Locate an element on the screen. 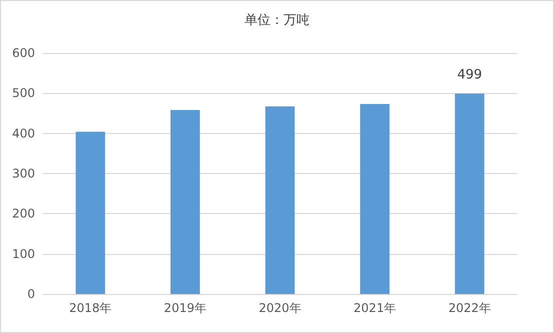 The image size is (554, 333). chart-title: 单位：万吨 is located at coordinates (277, 20).